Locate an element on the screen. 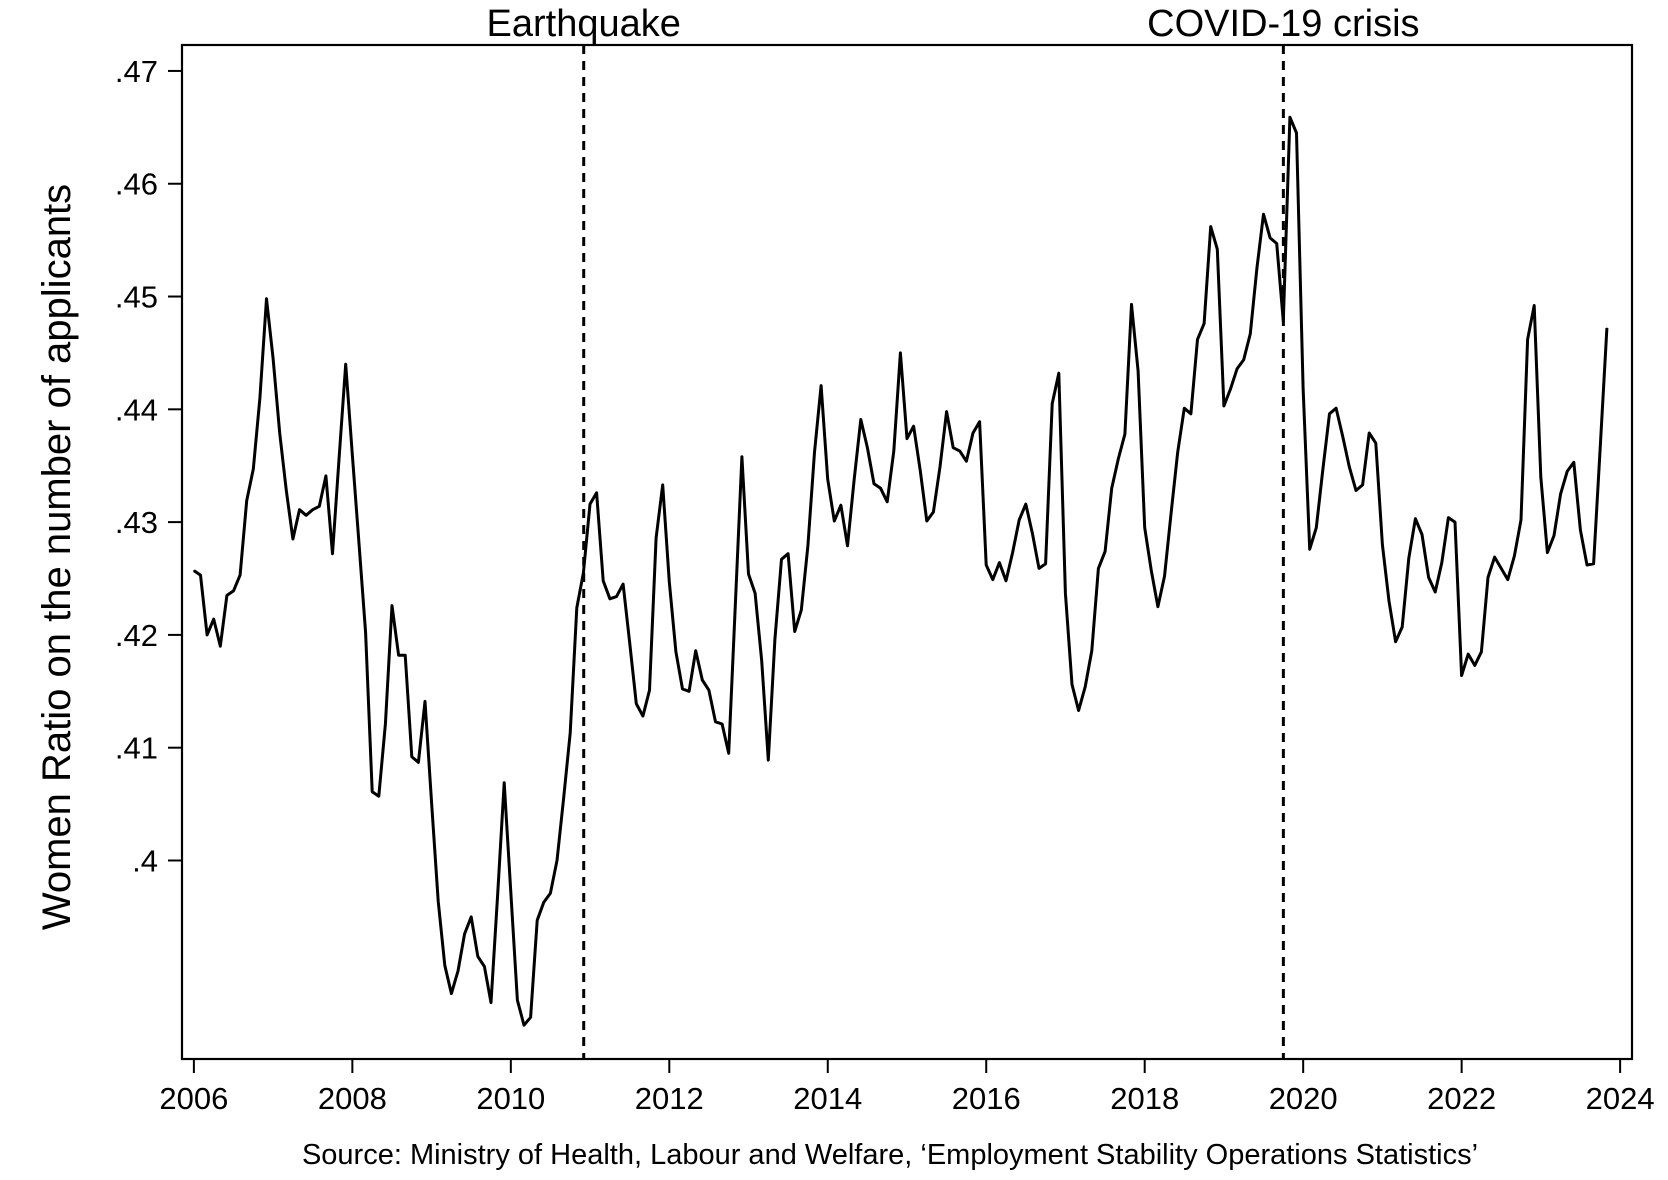 This screenshot has height=1180, width=1668. y-tick-label: .43 is located at coordinates (136, 522).